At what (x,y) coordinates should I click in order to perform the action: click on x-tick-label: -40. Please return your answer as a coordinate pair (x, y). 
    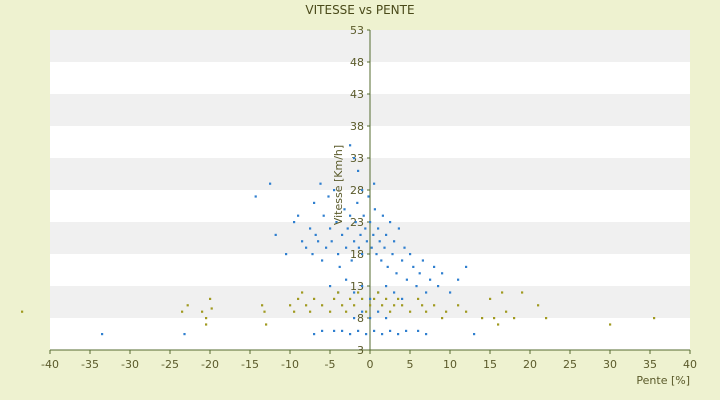
    Looking at the image, I should click on (50, 364).